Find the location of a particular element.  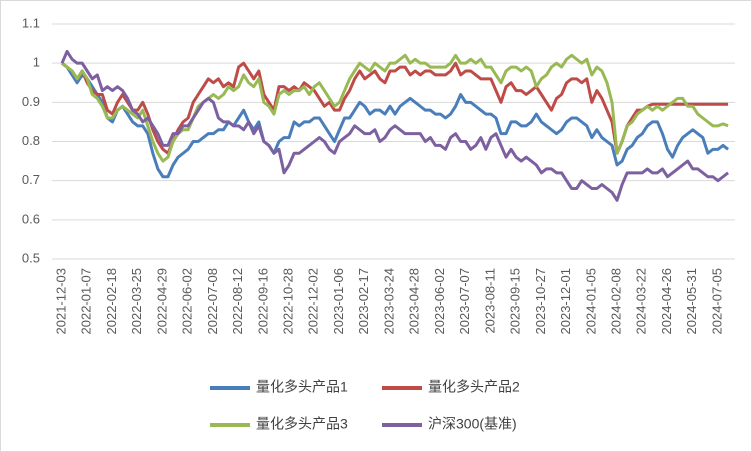

x-tick-label: 2024-04-26 is located at coordinates (666, 301).